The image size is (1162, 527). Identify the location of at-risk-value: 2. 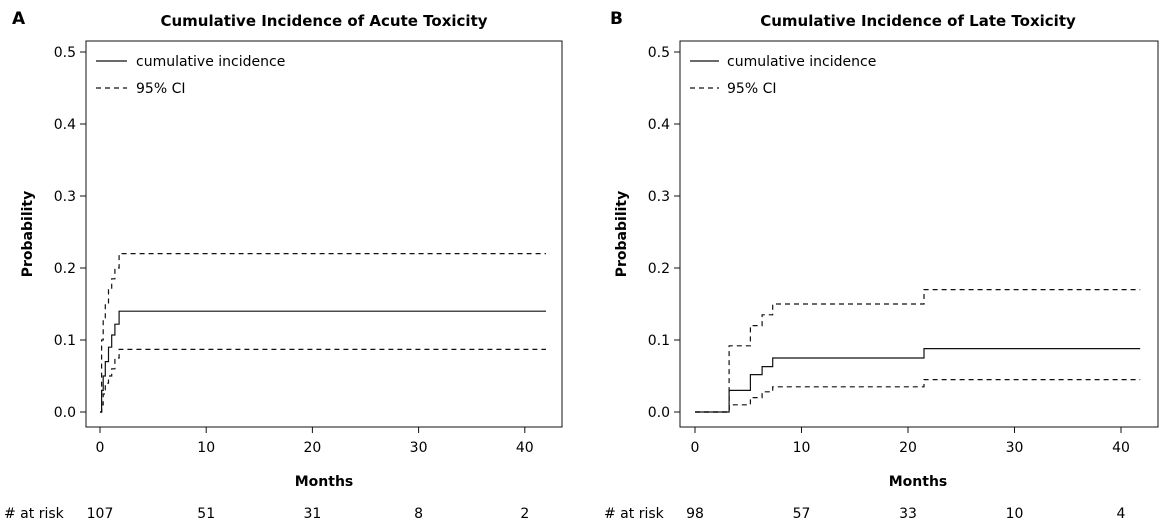
(524, 514).